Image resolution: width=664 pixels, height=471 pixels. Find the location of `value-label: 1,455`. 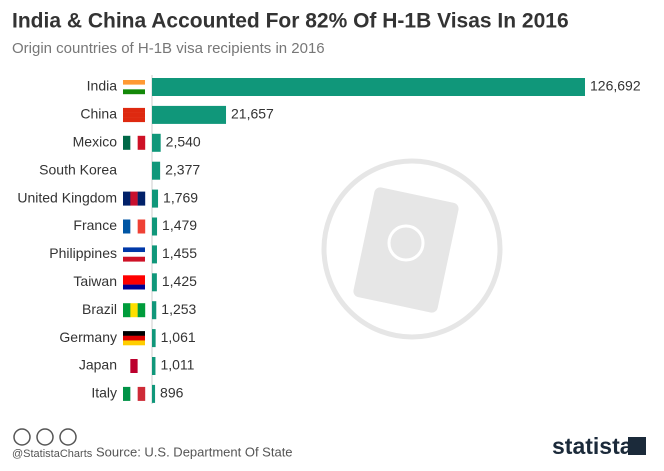

value-label: 1,455 is located at coordinates (179, 253).